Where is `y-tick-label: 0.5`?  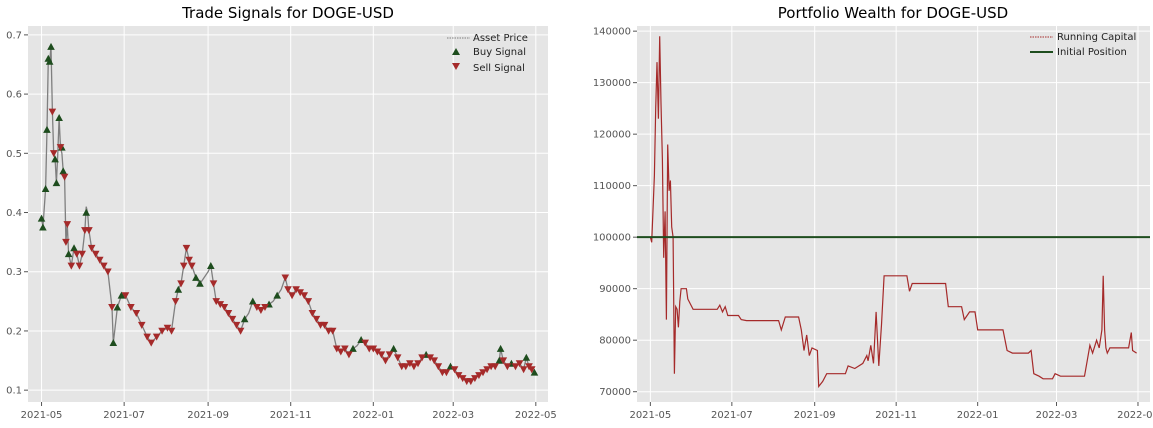 y-tick-label: 0.5 is located at coordinates (14, 154).